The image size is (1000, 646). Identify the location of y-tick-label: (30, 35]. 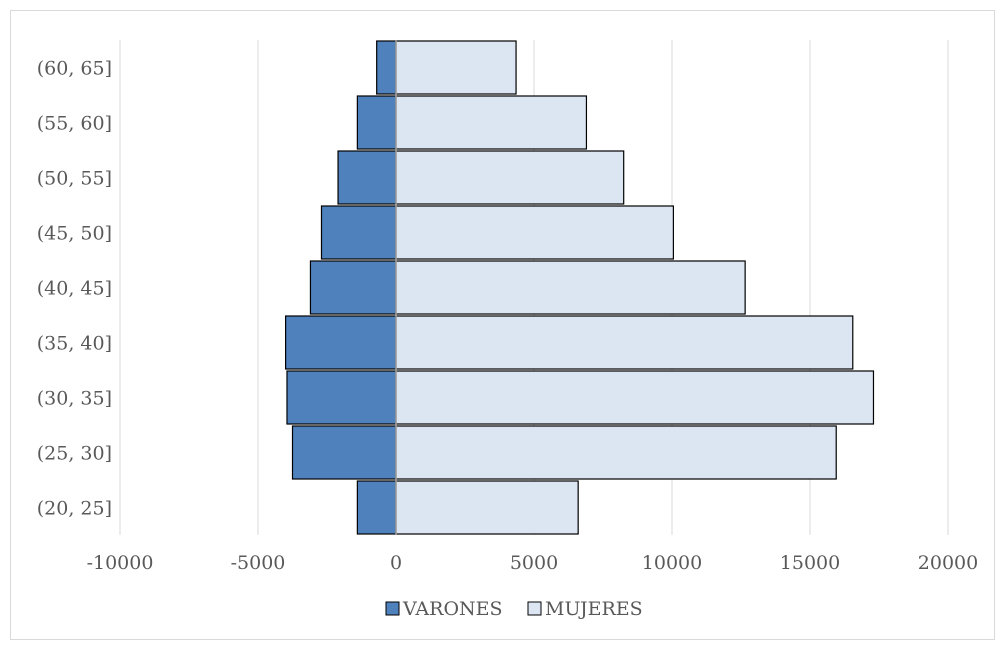
(74, 399).